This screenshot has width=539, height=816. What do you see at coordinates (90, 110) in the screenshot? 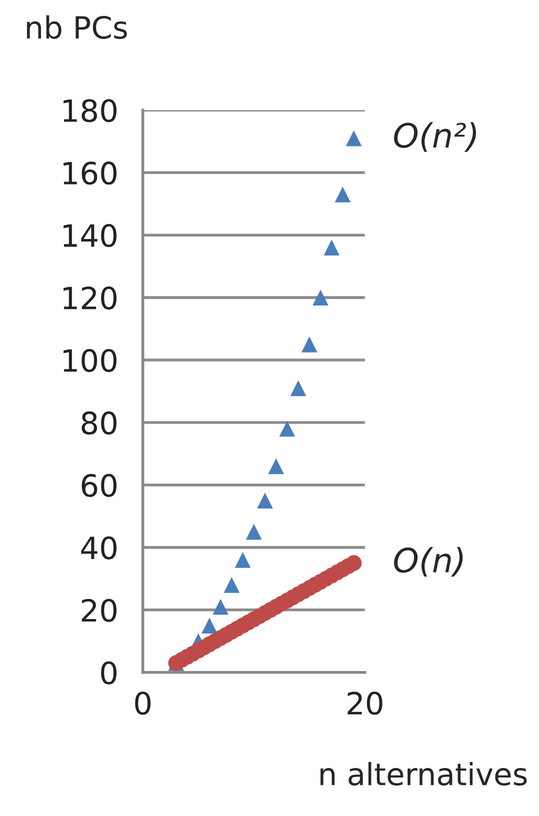
I see `y-tick-label: 180` at bounding box center [90, 110].